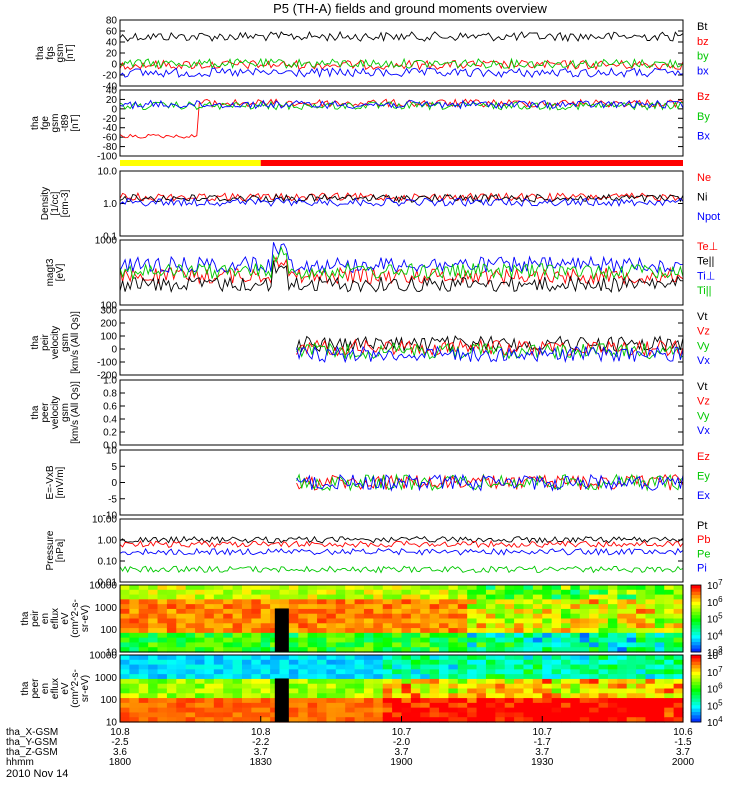 This screenshot has width=750, height=800. I want to click on colorbar-label: 105, so click(715, 619).